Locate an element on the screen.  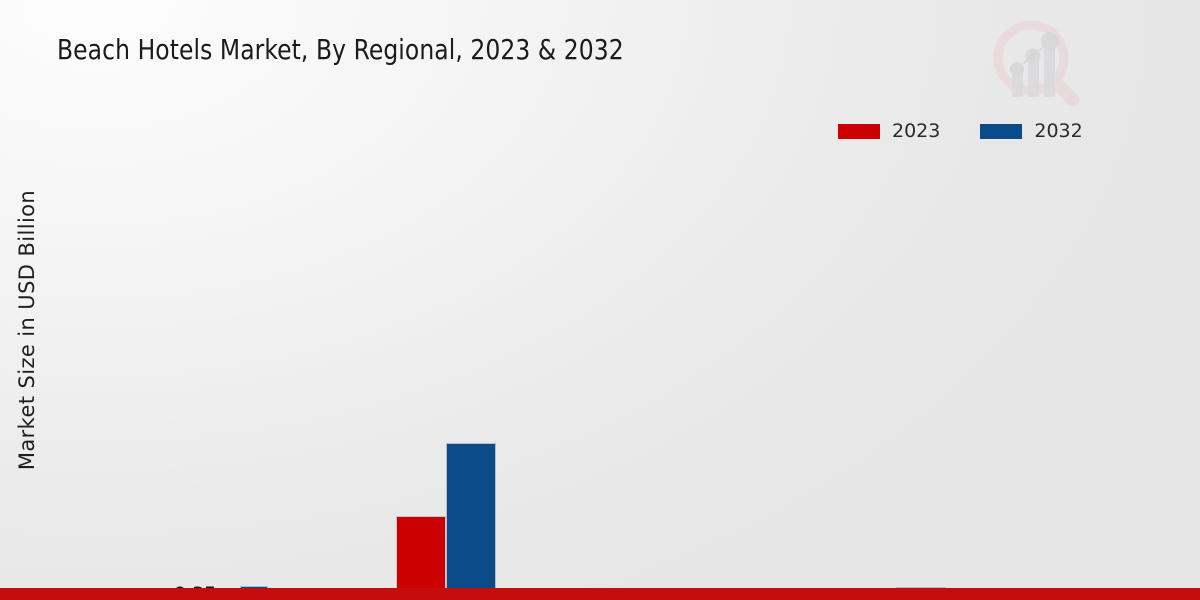
bar-2032 is located at coordinates (471, 521).